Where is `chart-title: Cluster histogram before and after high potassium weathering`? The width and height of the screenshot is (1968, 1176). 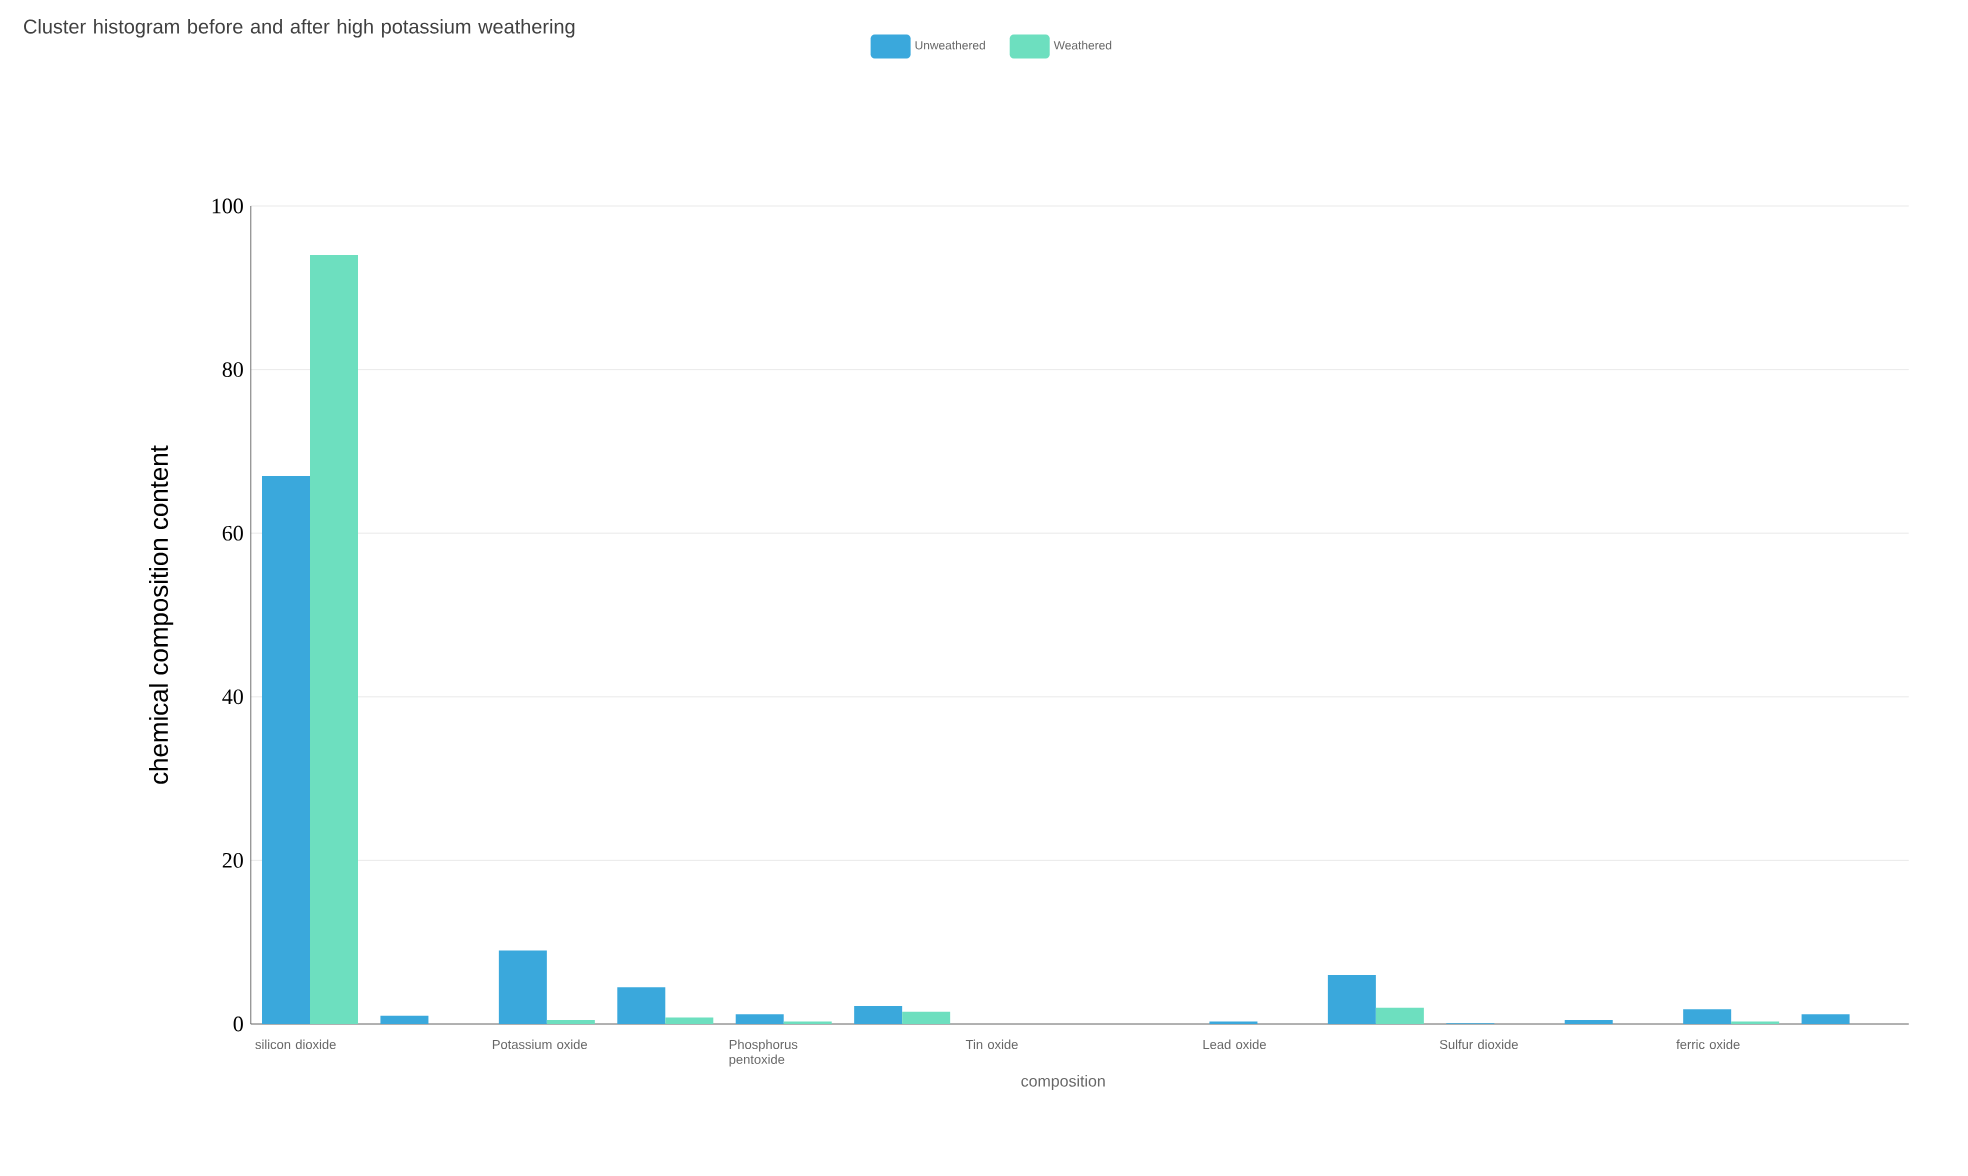 chart-title: Cluster histogram before and after high potassium weathering is located at coordinates (299, 28).